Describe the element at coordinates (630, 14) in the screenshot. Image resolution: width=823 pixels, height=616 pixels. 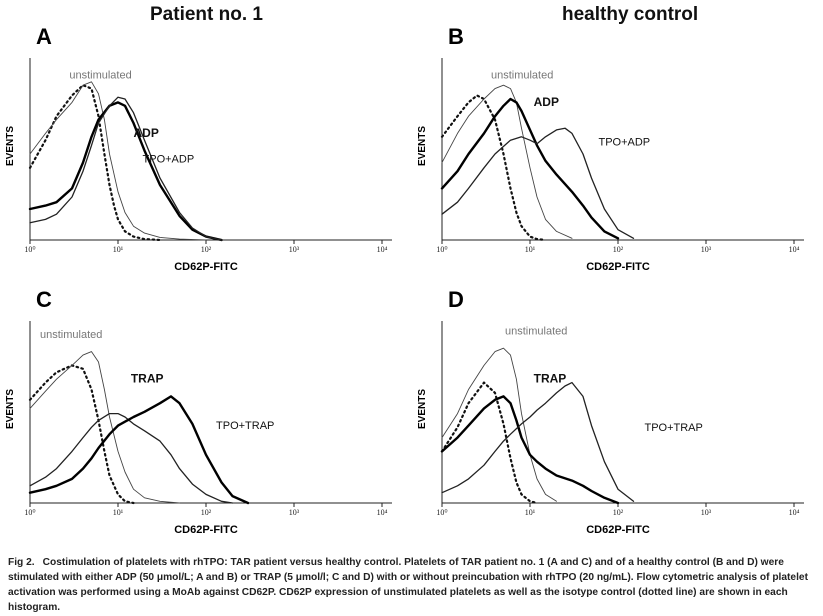
I see `column-title-control: healthy control` at that location.